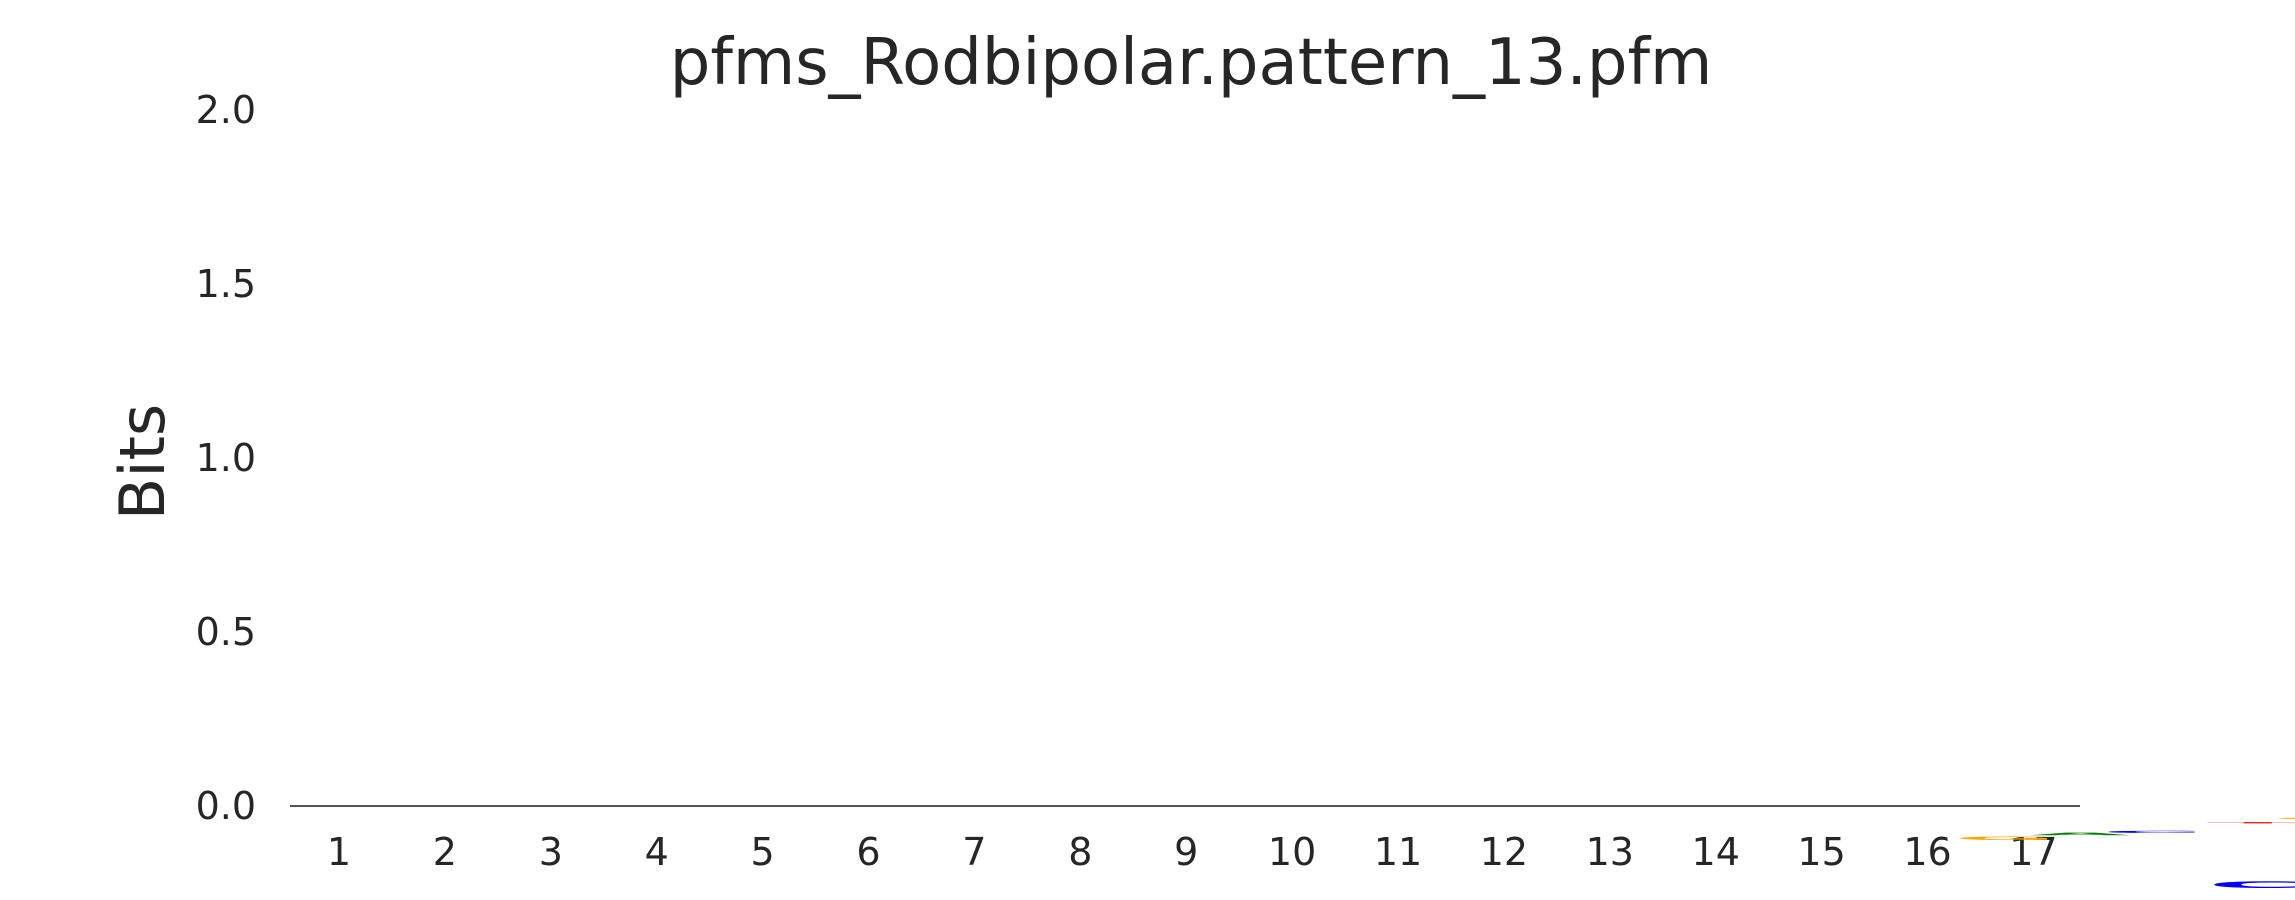 The height and width of the screenshot is (900, 2295). What do you see at coordinates (1080, 852) in the screenshot?
I see `x-tick-label: 8` at bounding box center [1080, 852].